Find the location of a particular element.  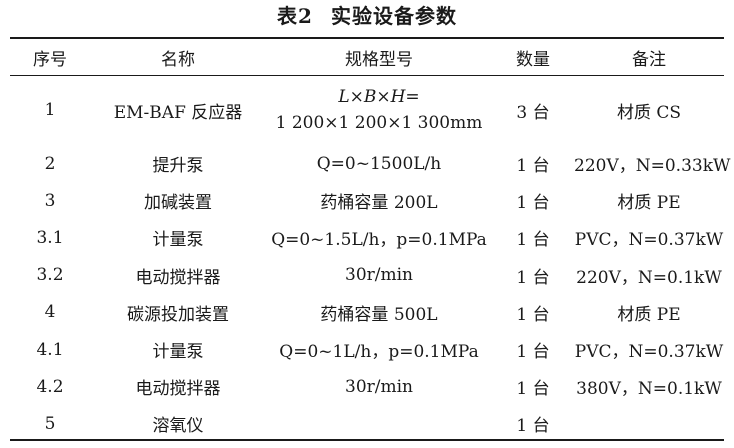

cell-name: 溶氧仪 is located at coordinates (178, 426).